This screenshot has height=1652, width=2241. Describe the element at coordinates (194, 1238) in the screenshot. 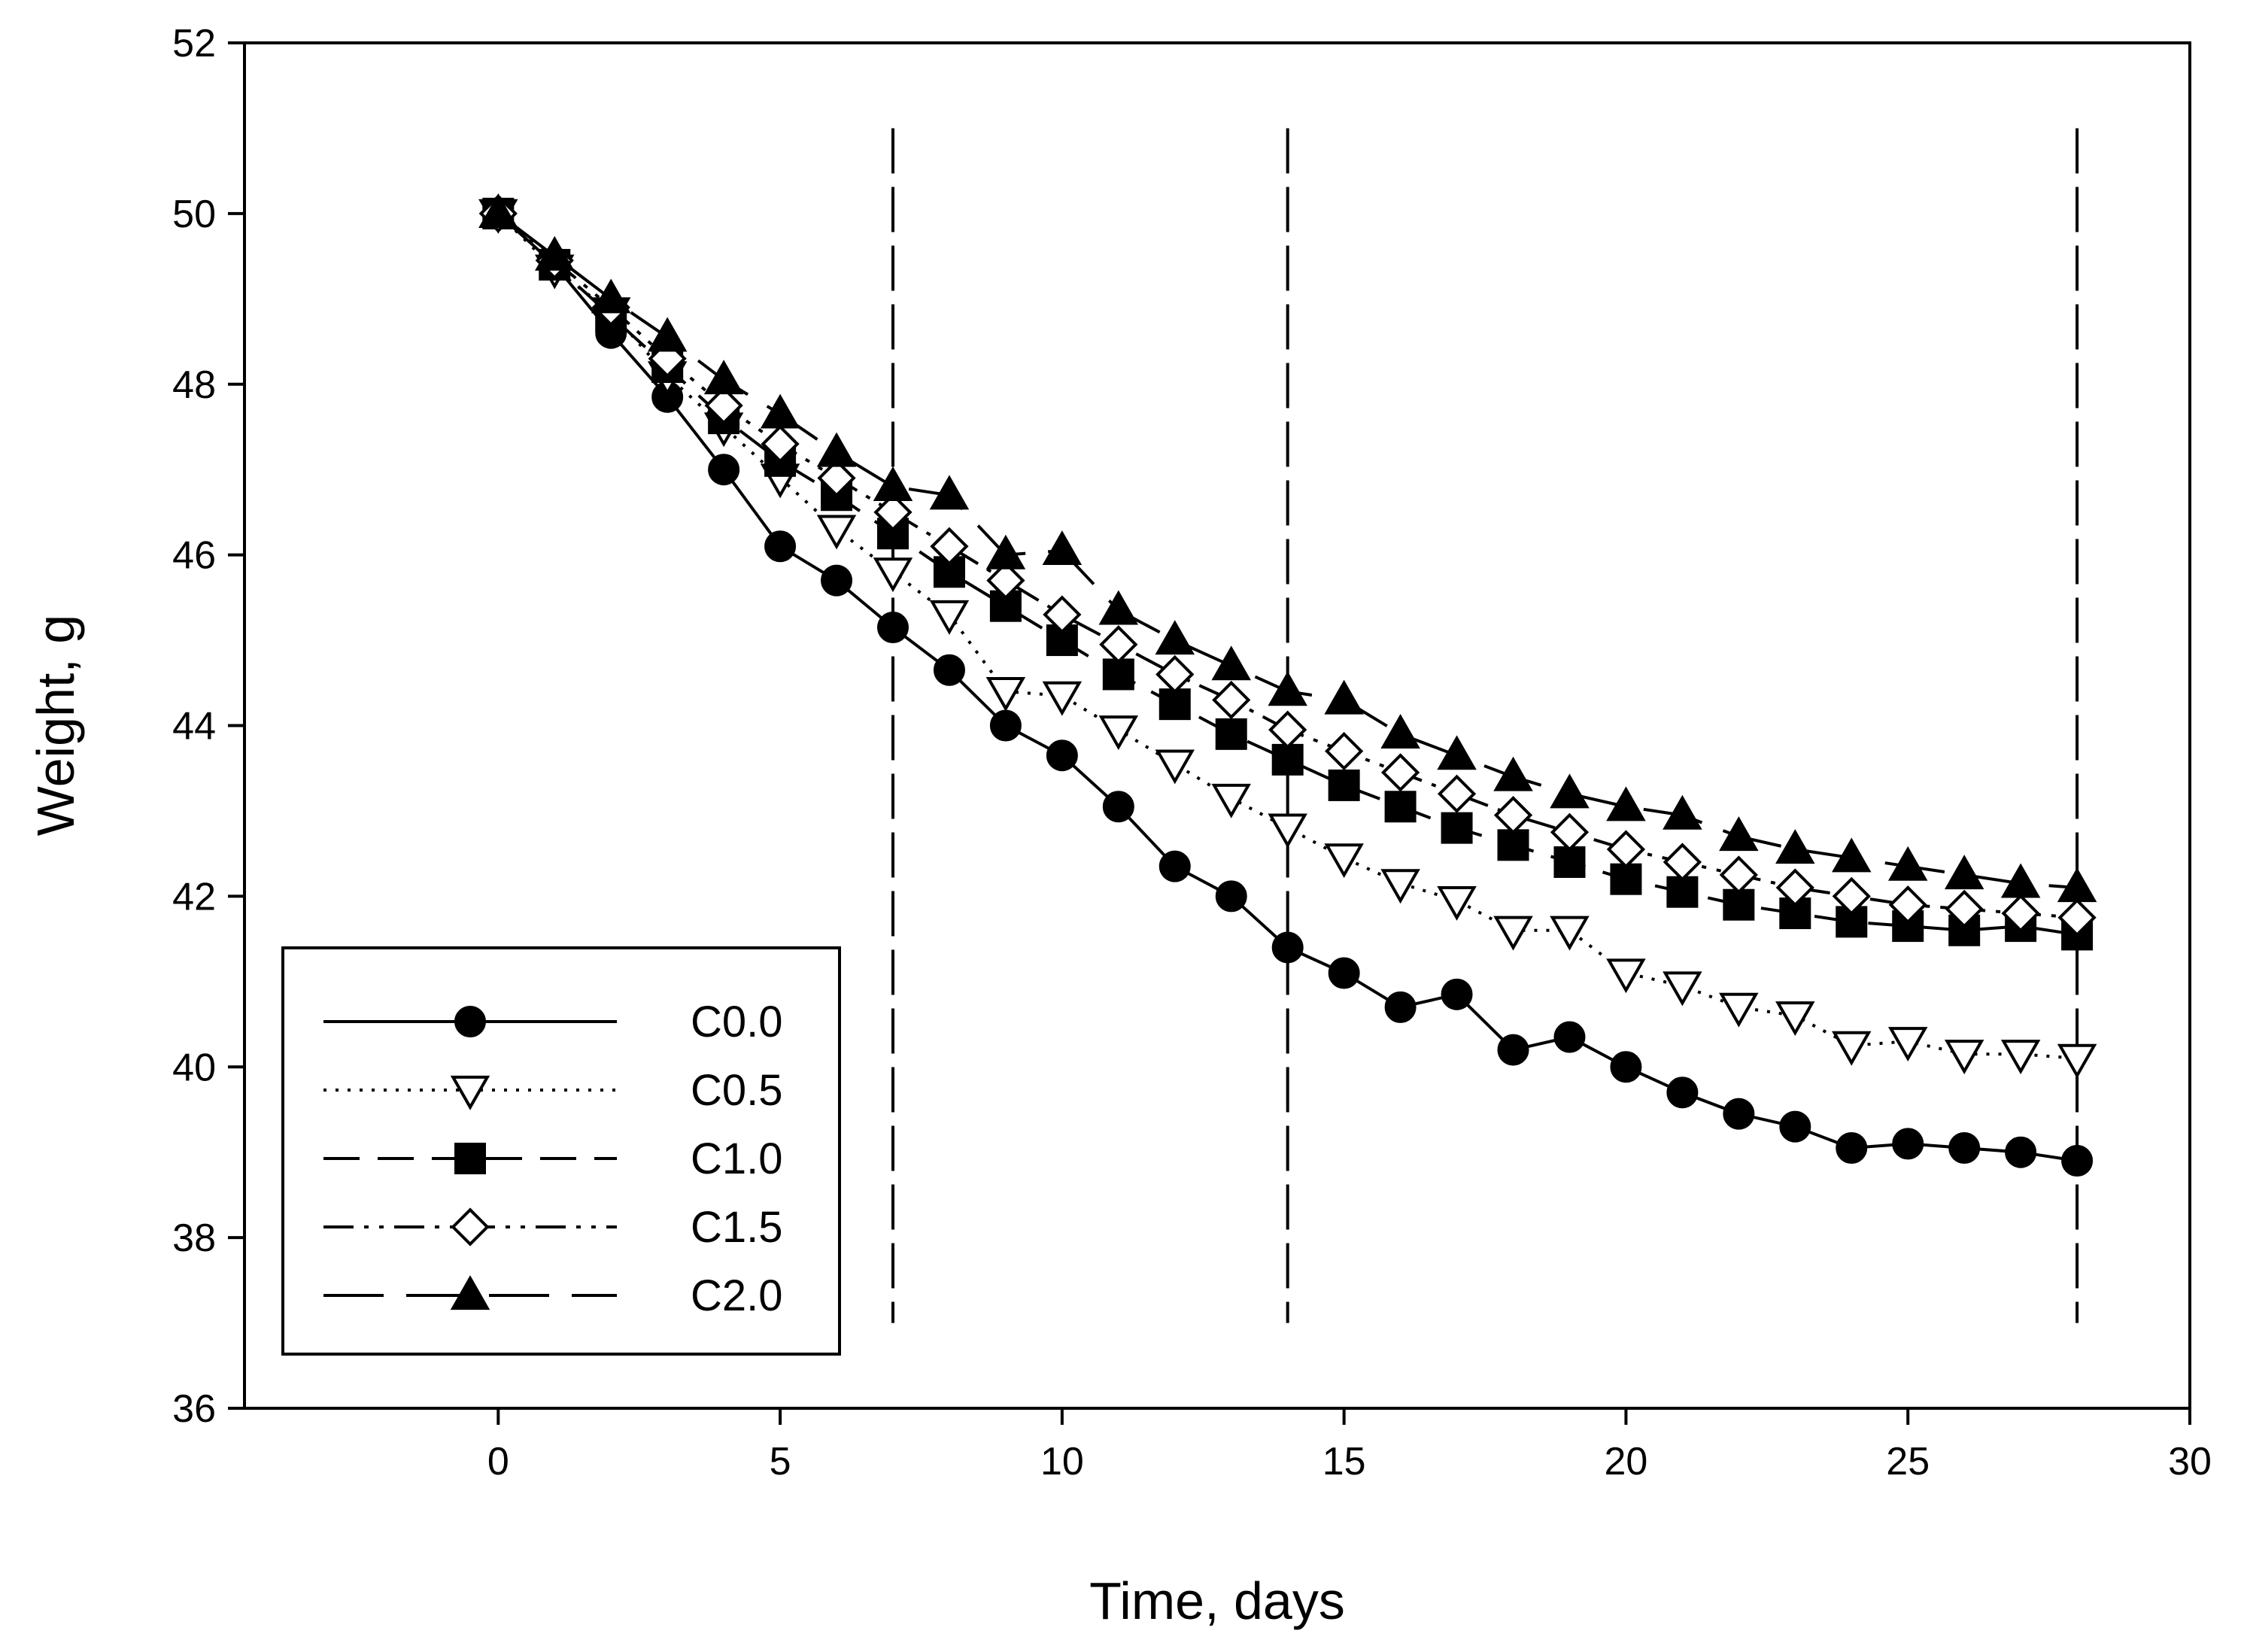

I see `y-tick-label: 38` at that location.